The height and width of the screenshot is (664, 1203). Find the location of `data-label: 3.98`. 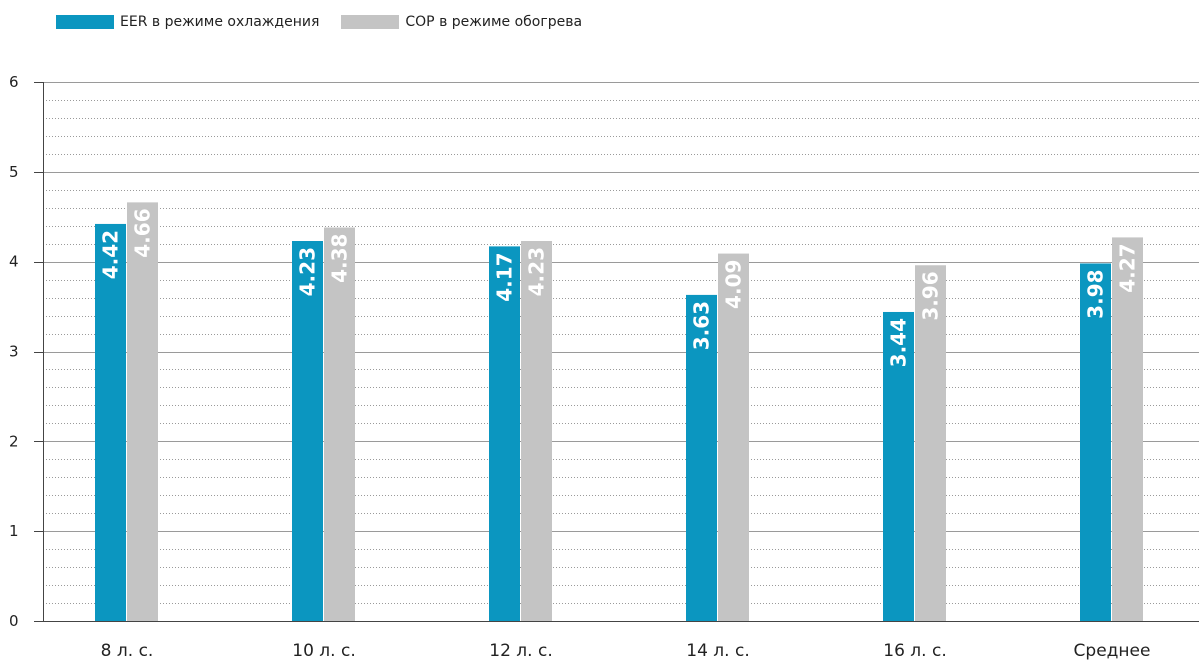

data-label: 3.98 is located at coordinates (1096, 293).